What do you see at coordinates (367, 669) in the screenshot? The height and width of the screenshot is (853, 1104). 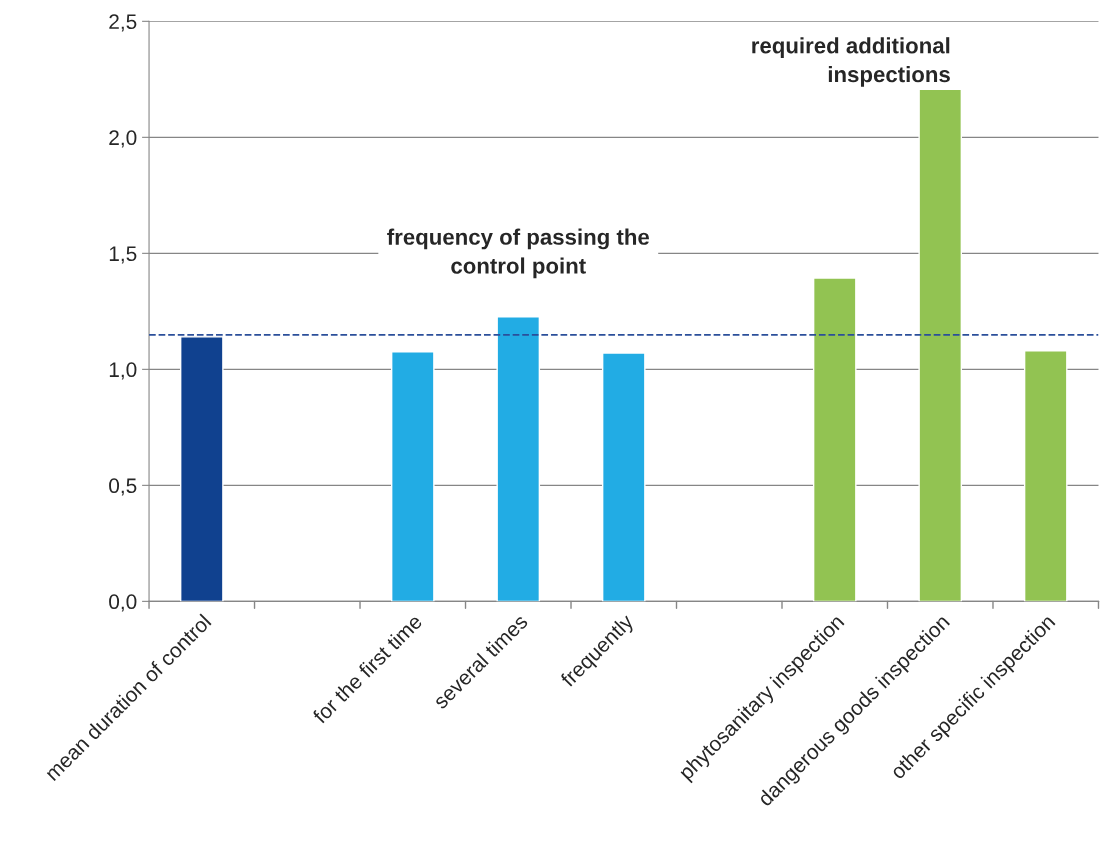 I see `x-tick-label: for the first time` at bounding box center [367, 669].